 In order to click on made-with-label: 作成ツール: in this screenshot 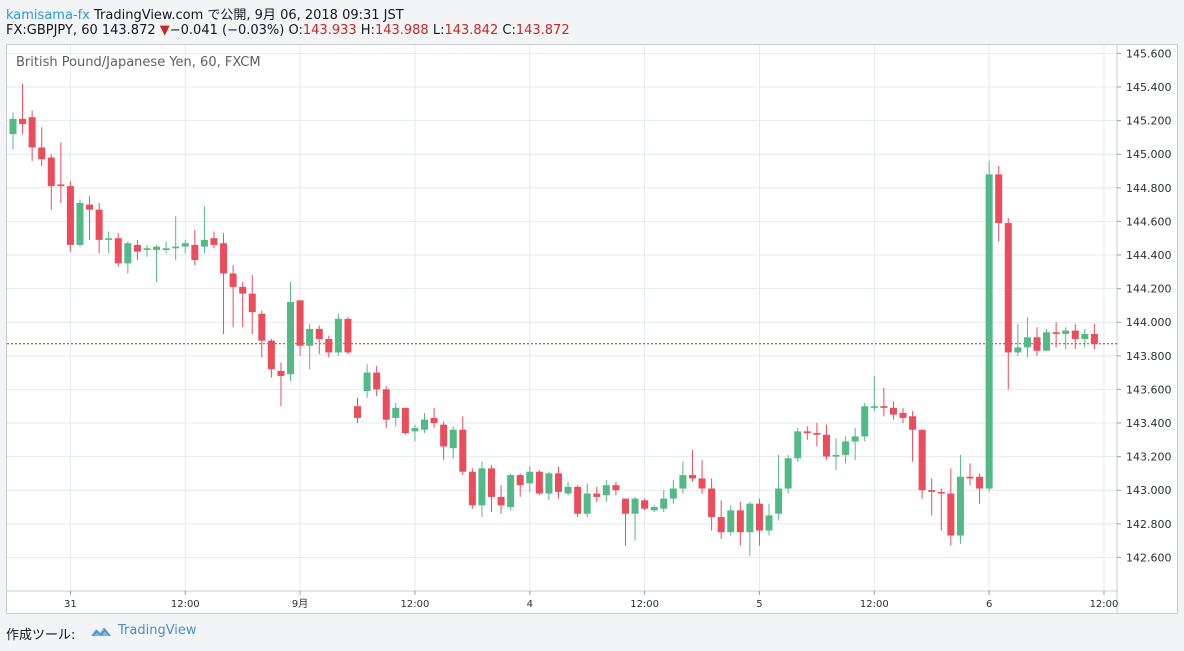, I will do `click(41, 635)`.